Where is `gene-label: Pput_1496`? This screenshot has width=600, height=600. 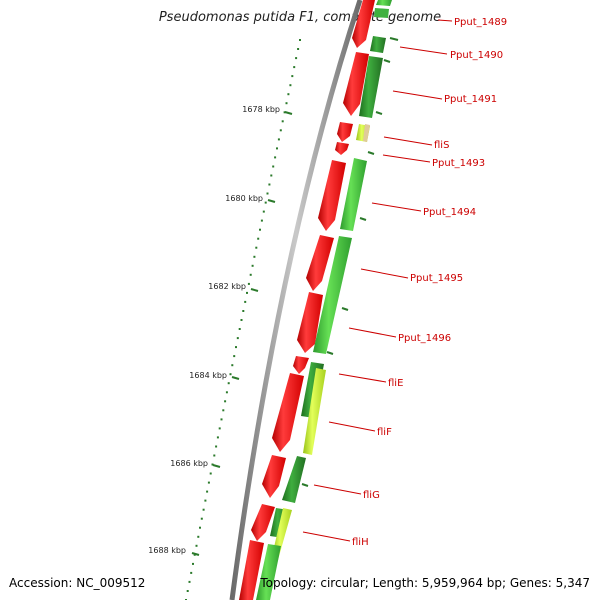
gene-label: Pput_1496 is located at coordinates (424, 338).